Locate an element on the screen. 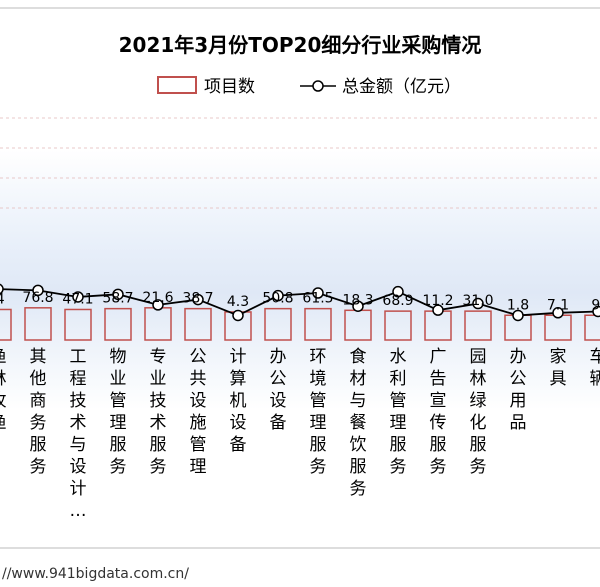  category-label: 食材与餐饮服务 is located at coordinates (358, 423).